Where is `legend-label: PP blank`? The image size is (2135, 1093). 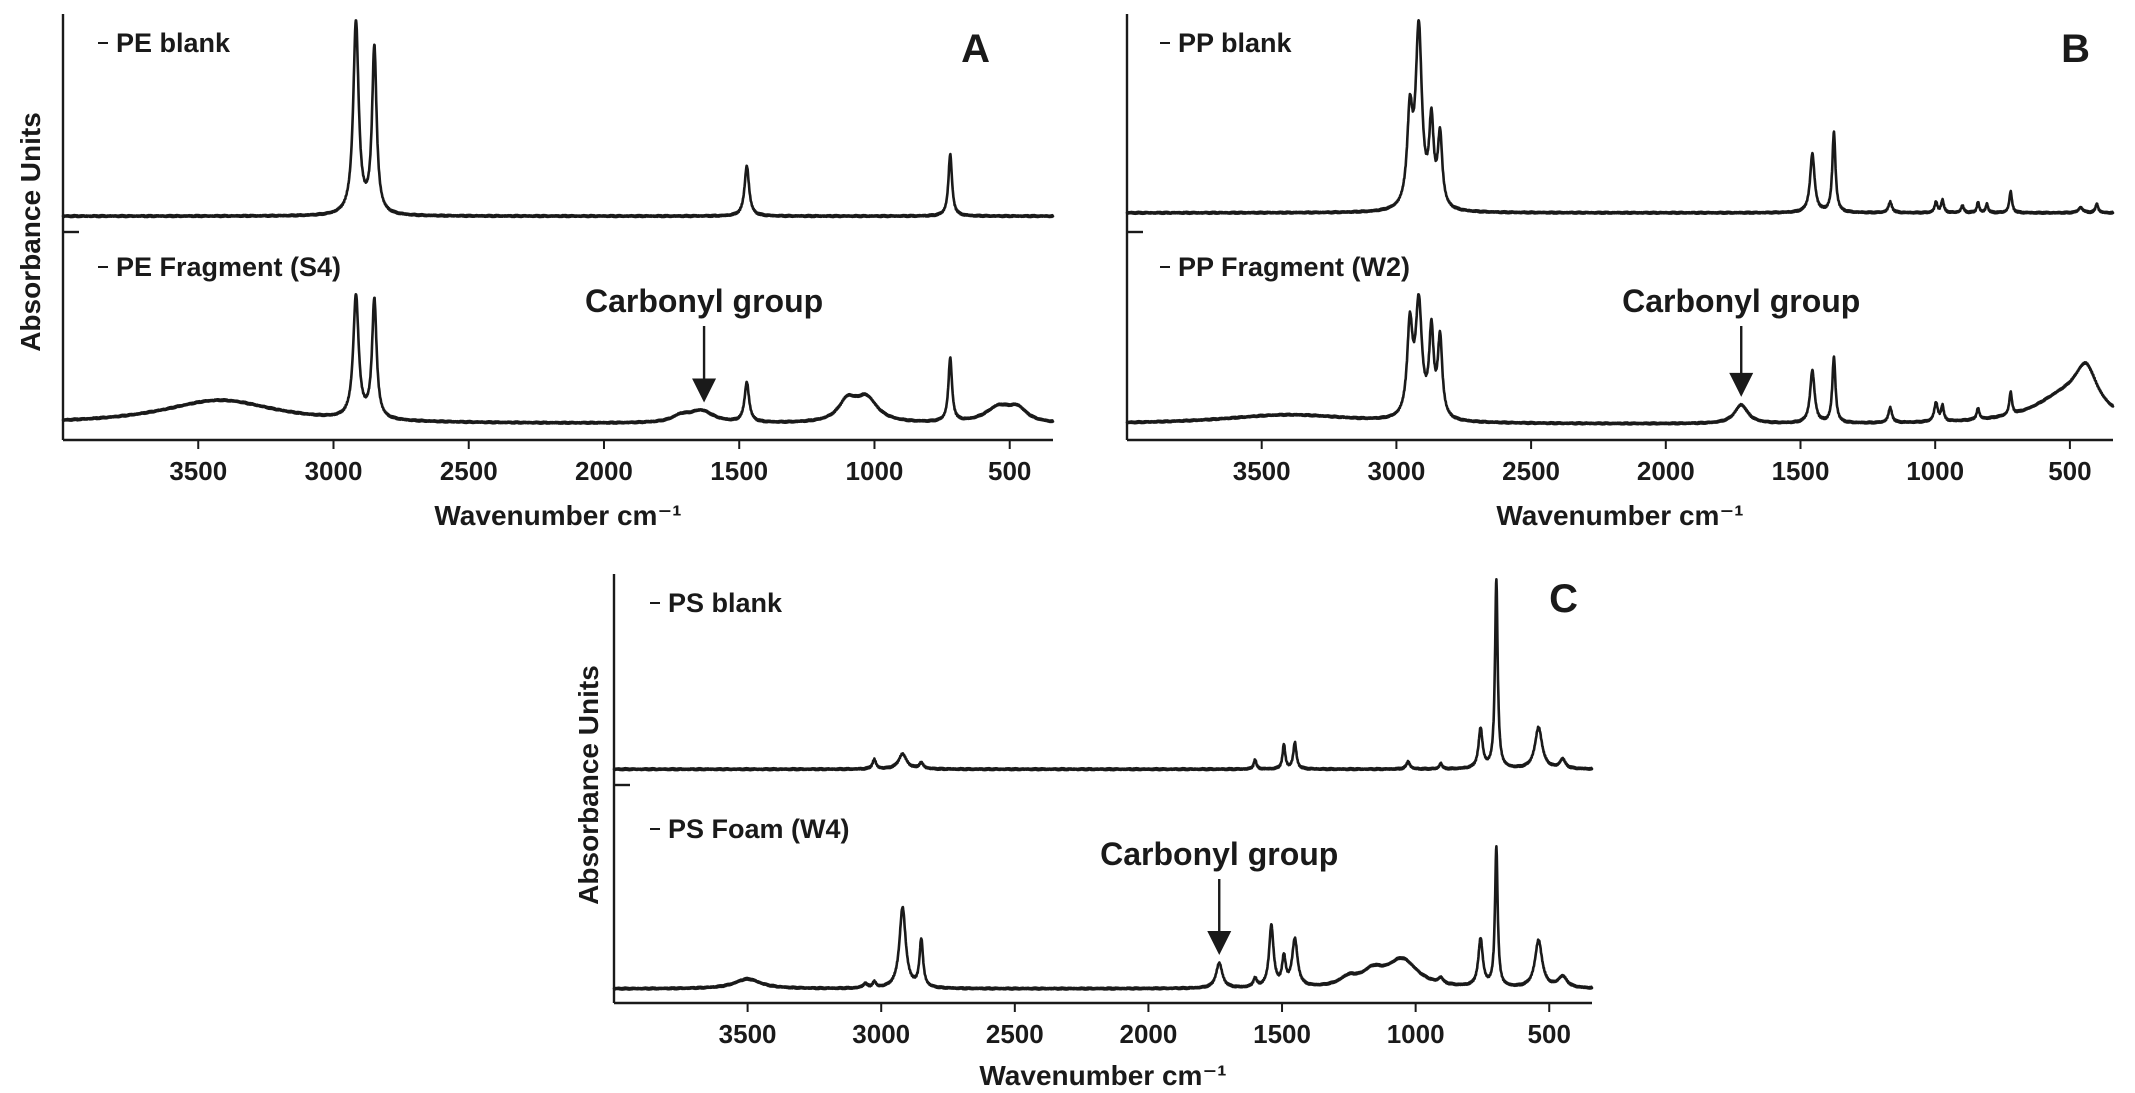
legend-label: PP blank is located at coordinates (1235, 43).